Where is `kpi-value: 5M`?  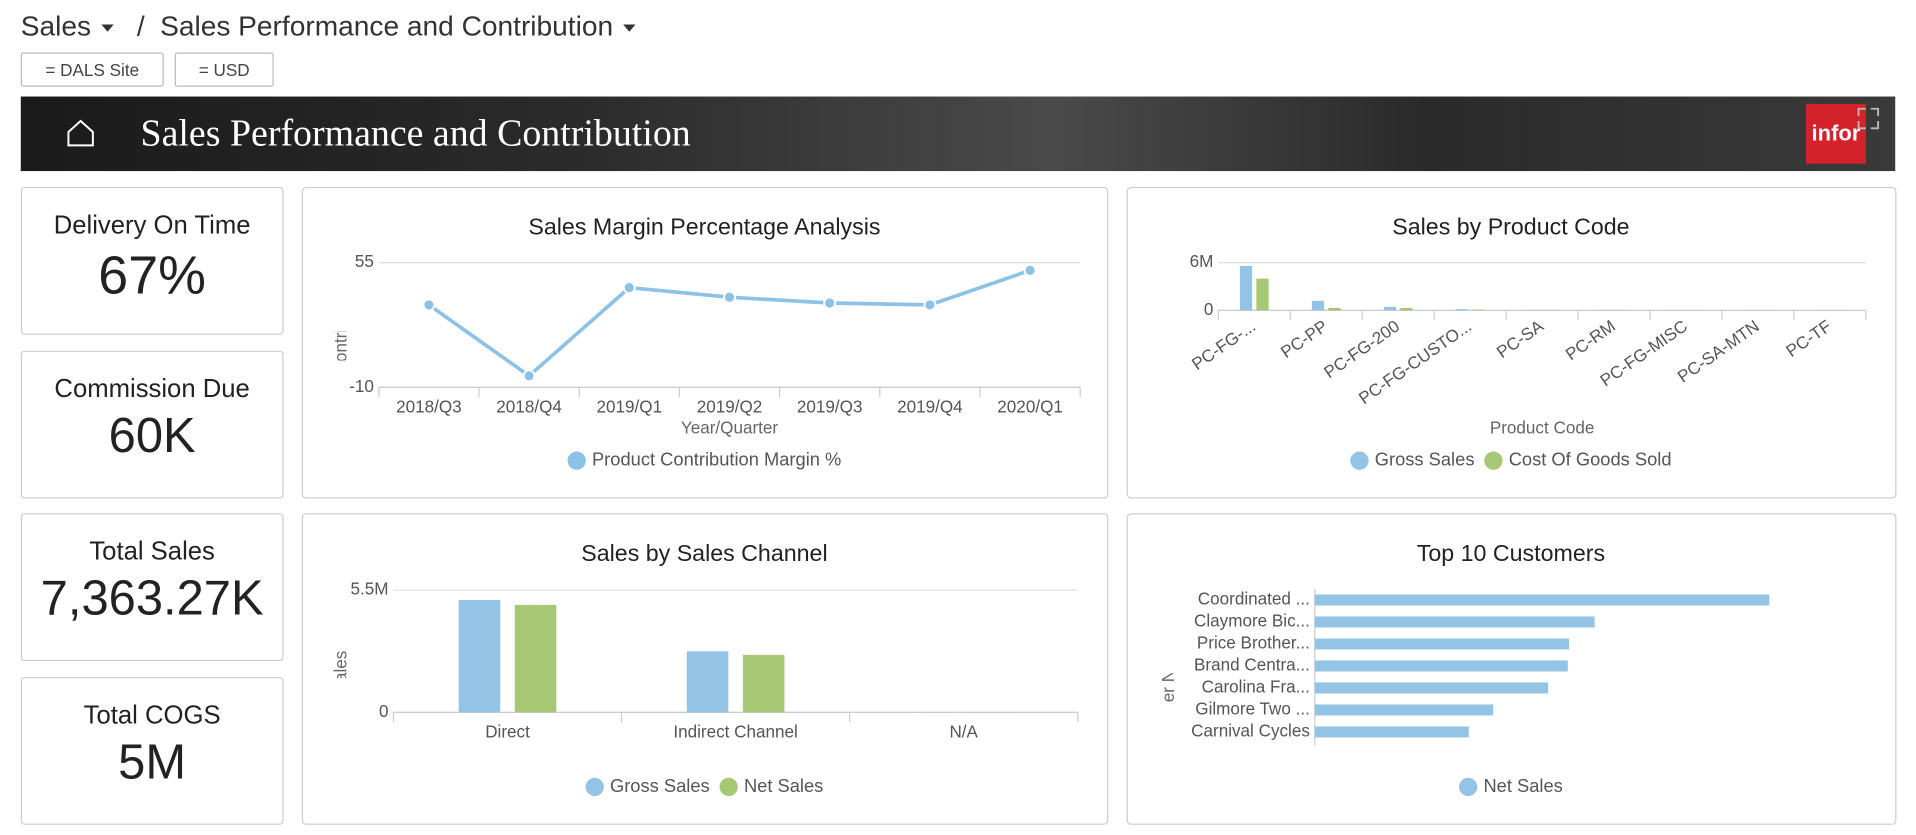
kpi-value: 5M is located at coordinates (152, 762).